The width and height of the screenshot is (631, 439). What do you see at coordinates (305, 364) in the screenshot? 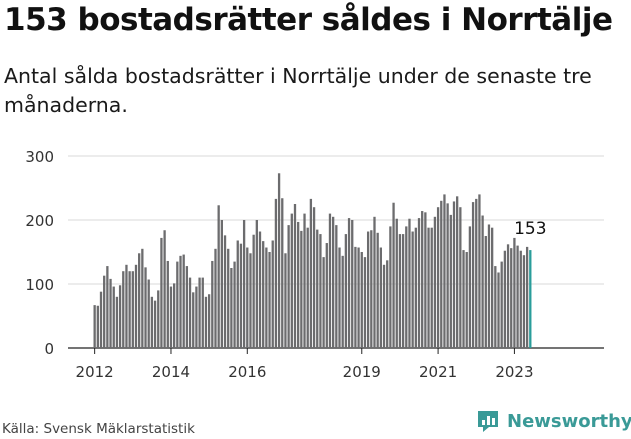
I see `x-axis: 2012 2014 2016 2019 2021 2023` at bounding box center [305, 364].